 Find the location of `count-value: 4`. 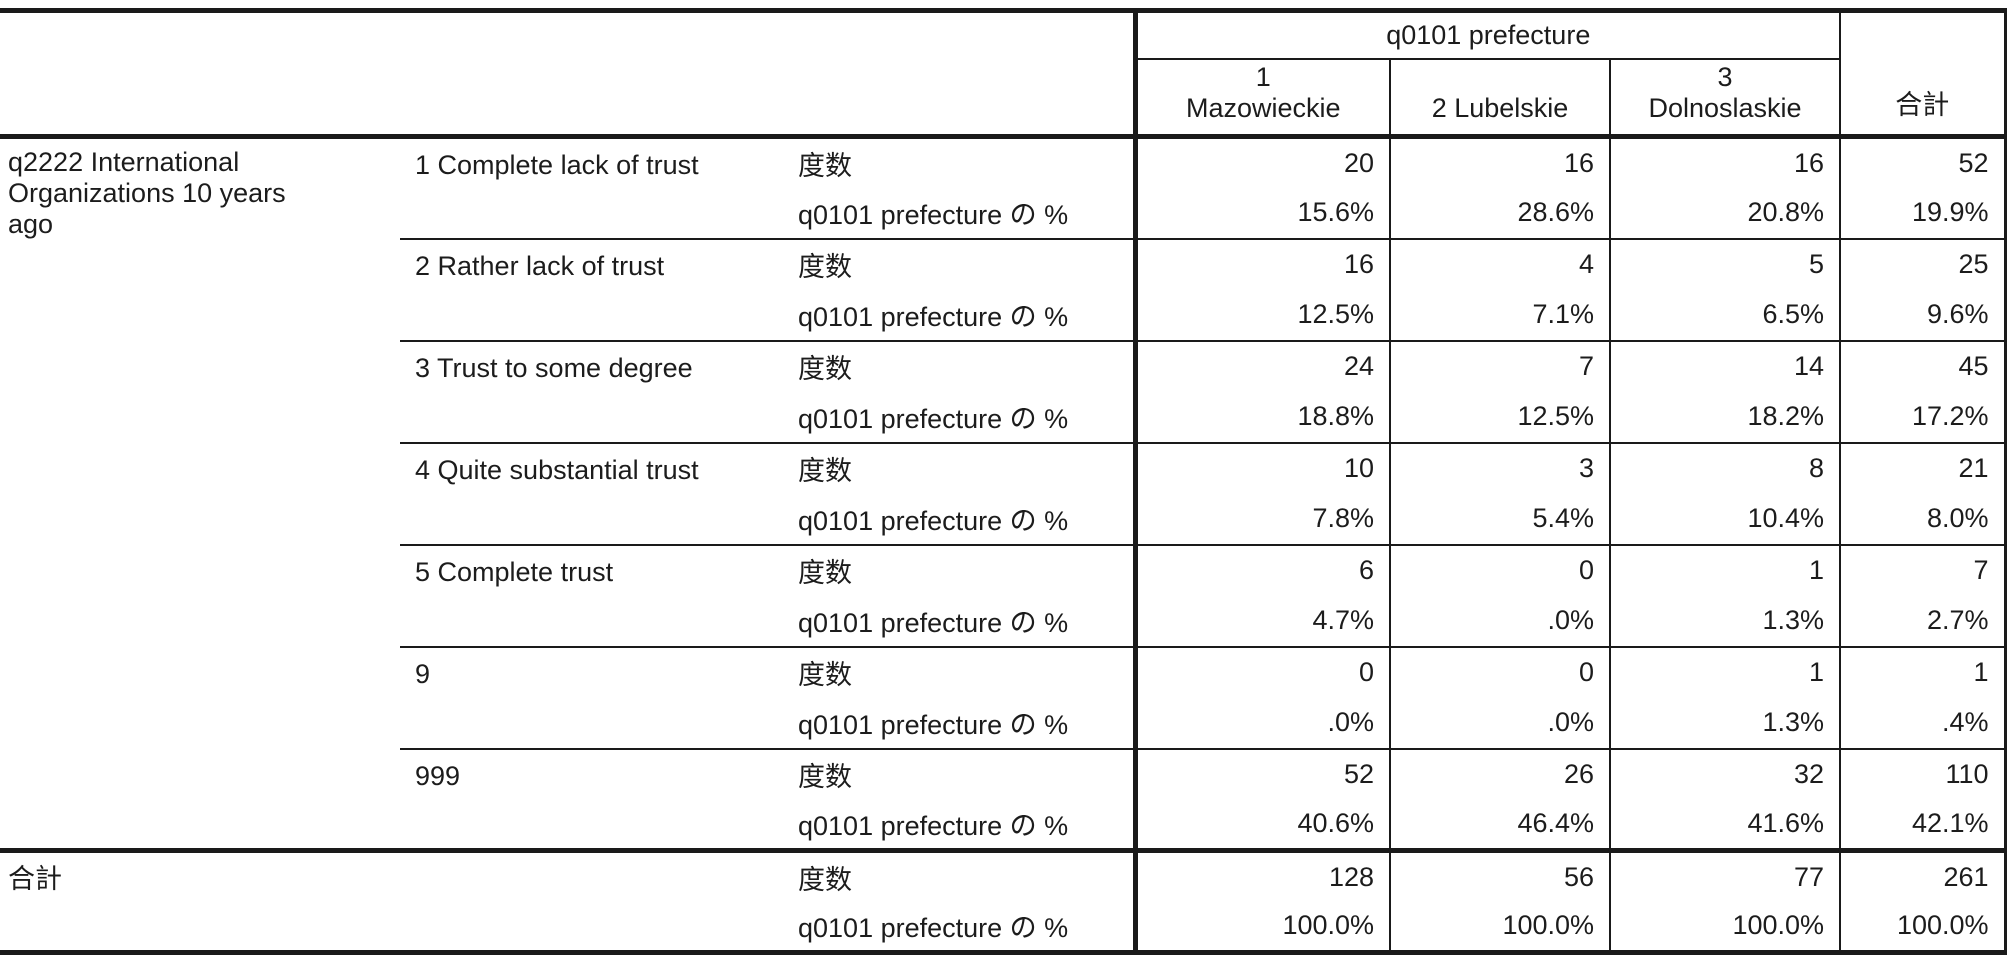

count-value: 4 is located at coordinates (1500, 263).